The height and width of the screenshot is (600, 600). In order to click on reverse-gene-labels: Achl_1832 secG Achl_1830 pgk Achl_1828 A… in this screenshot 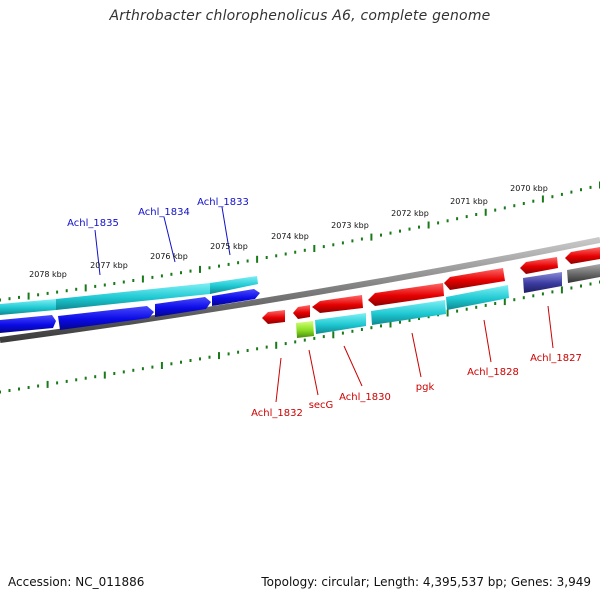, I will do `click(416, 386)`.